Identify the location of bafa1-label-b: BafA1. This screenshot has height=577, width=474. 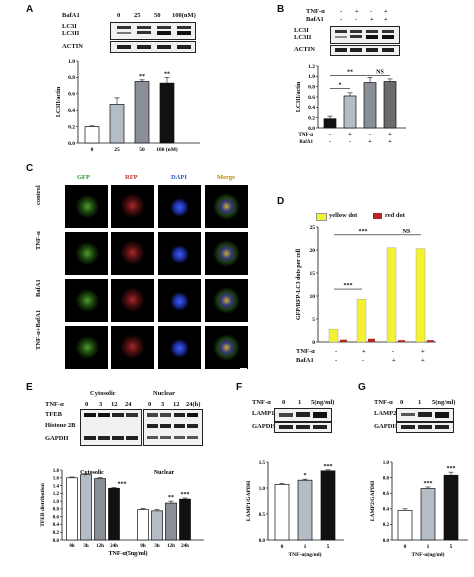
(315, 19).